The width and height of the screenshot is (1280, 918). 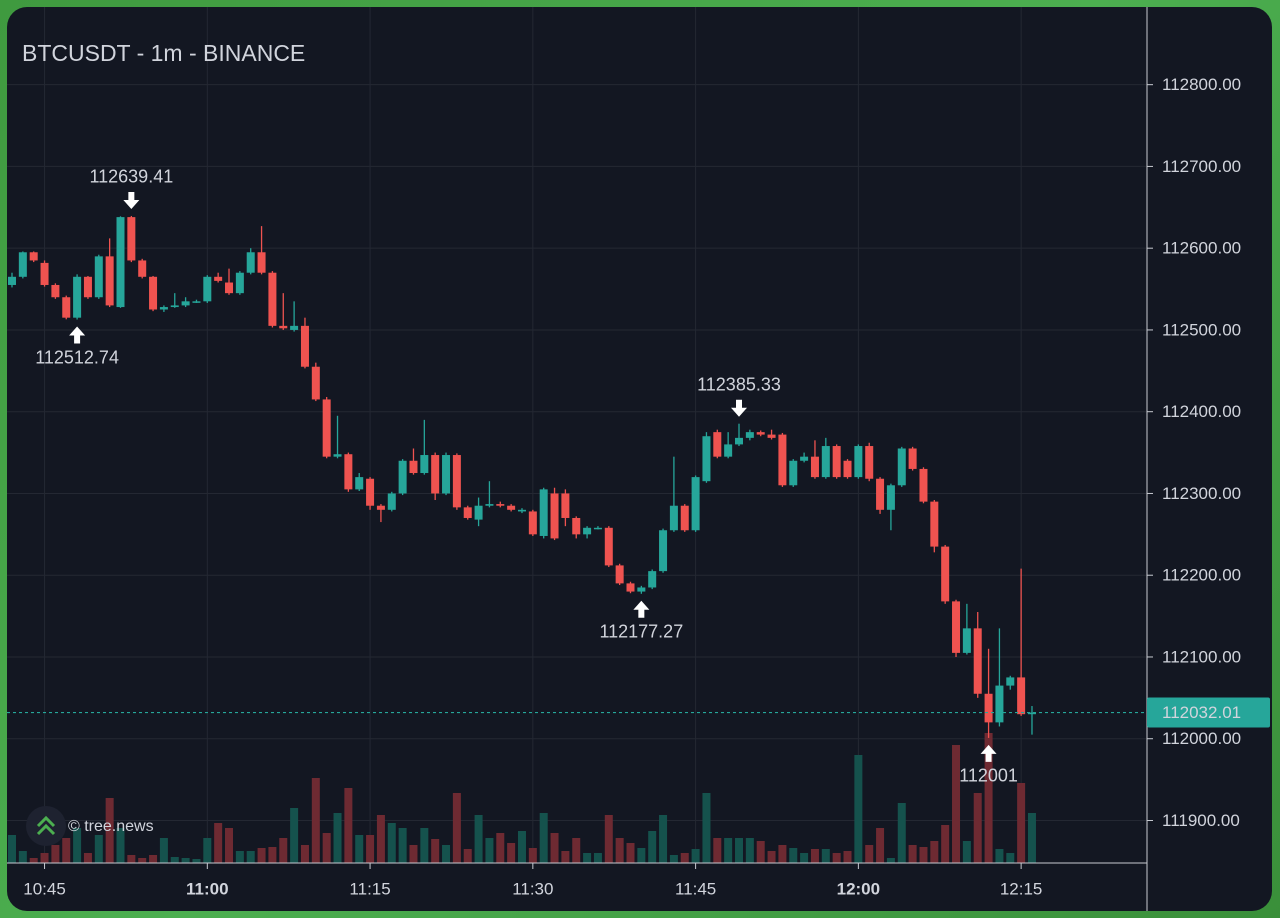 I want to click on y-tick-label: 112800.00, so click(x=1201, y=84).